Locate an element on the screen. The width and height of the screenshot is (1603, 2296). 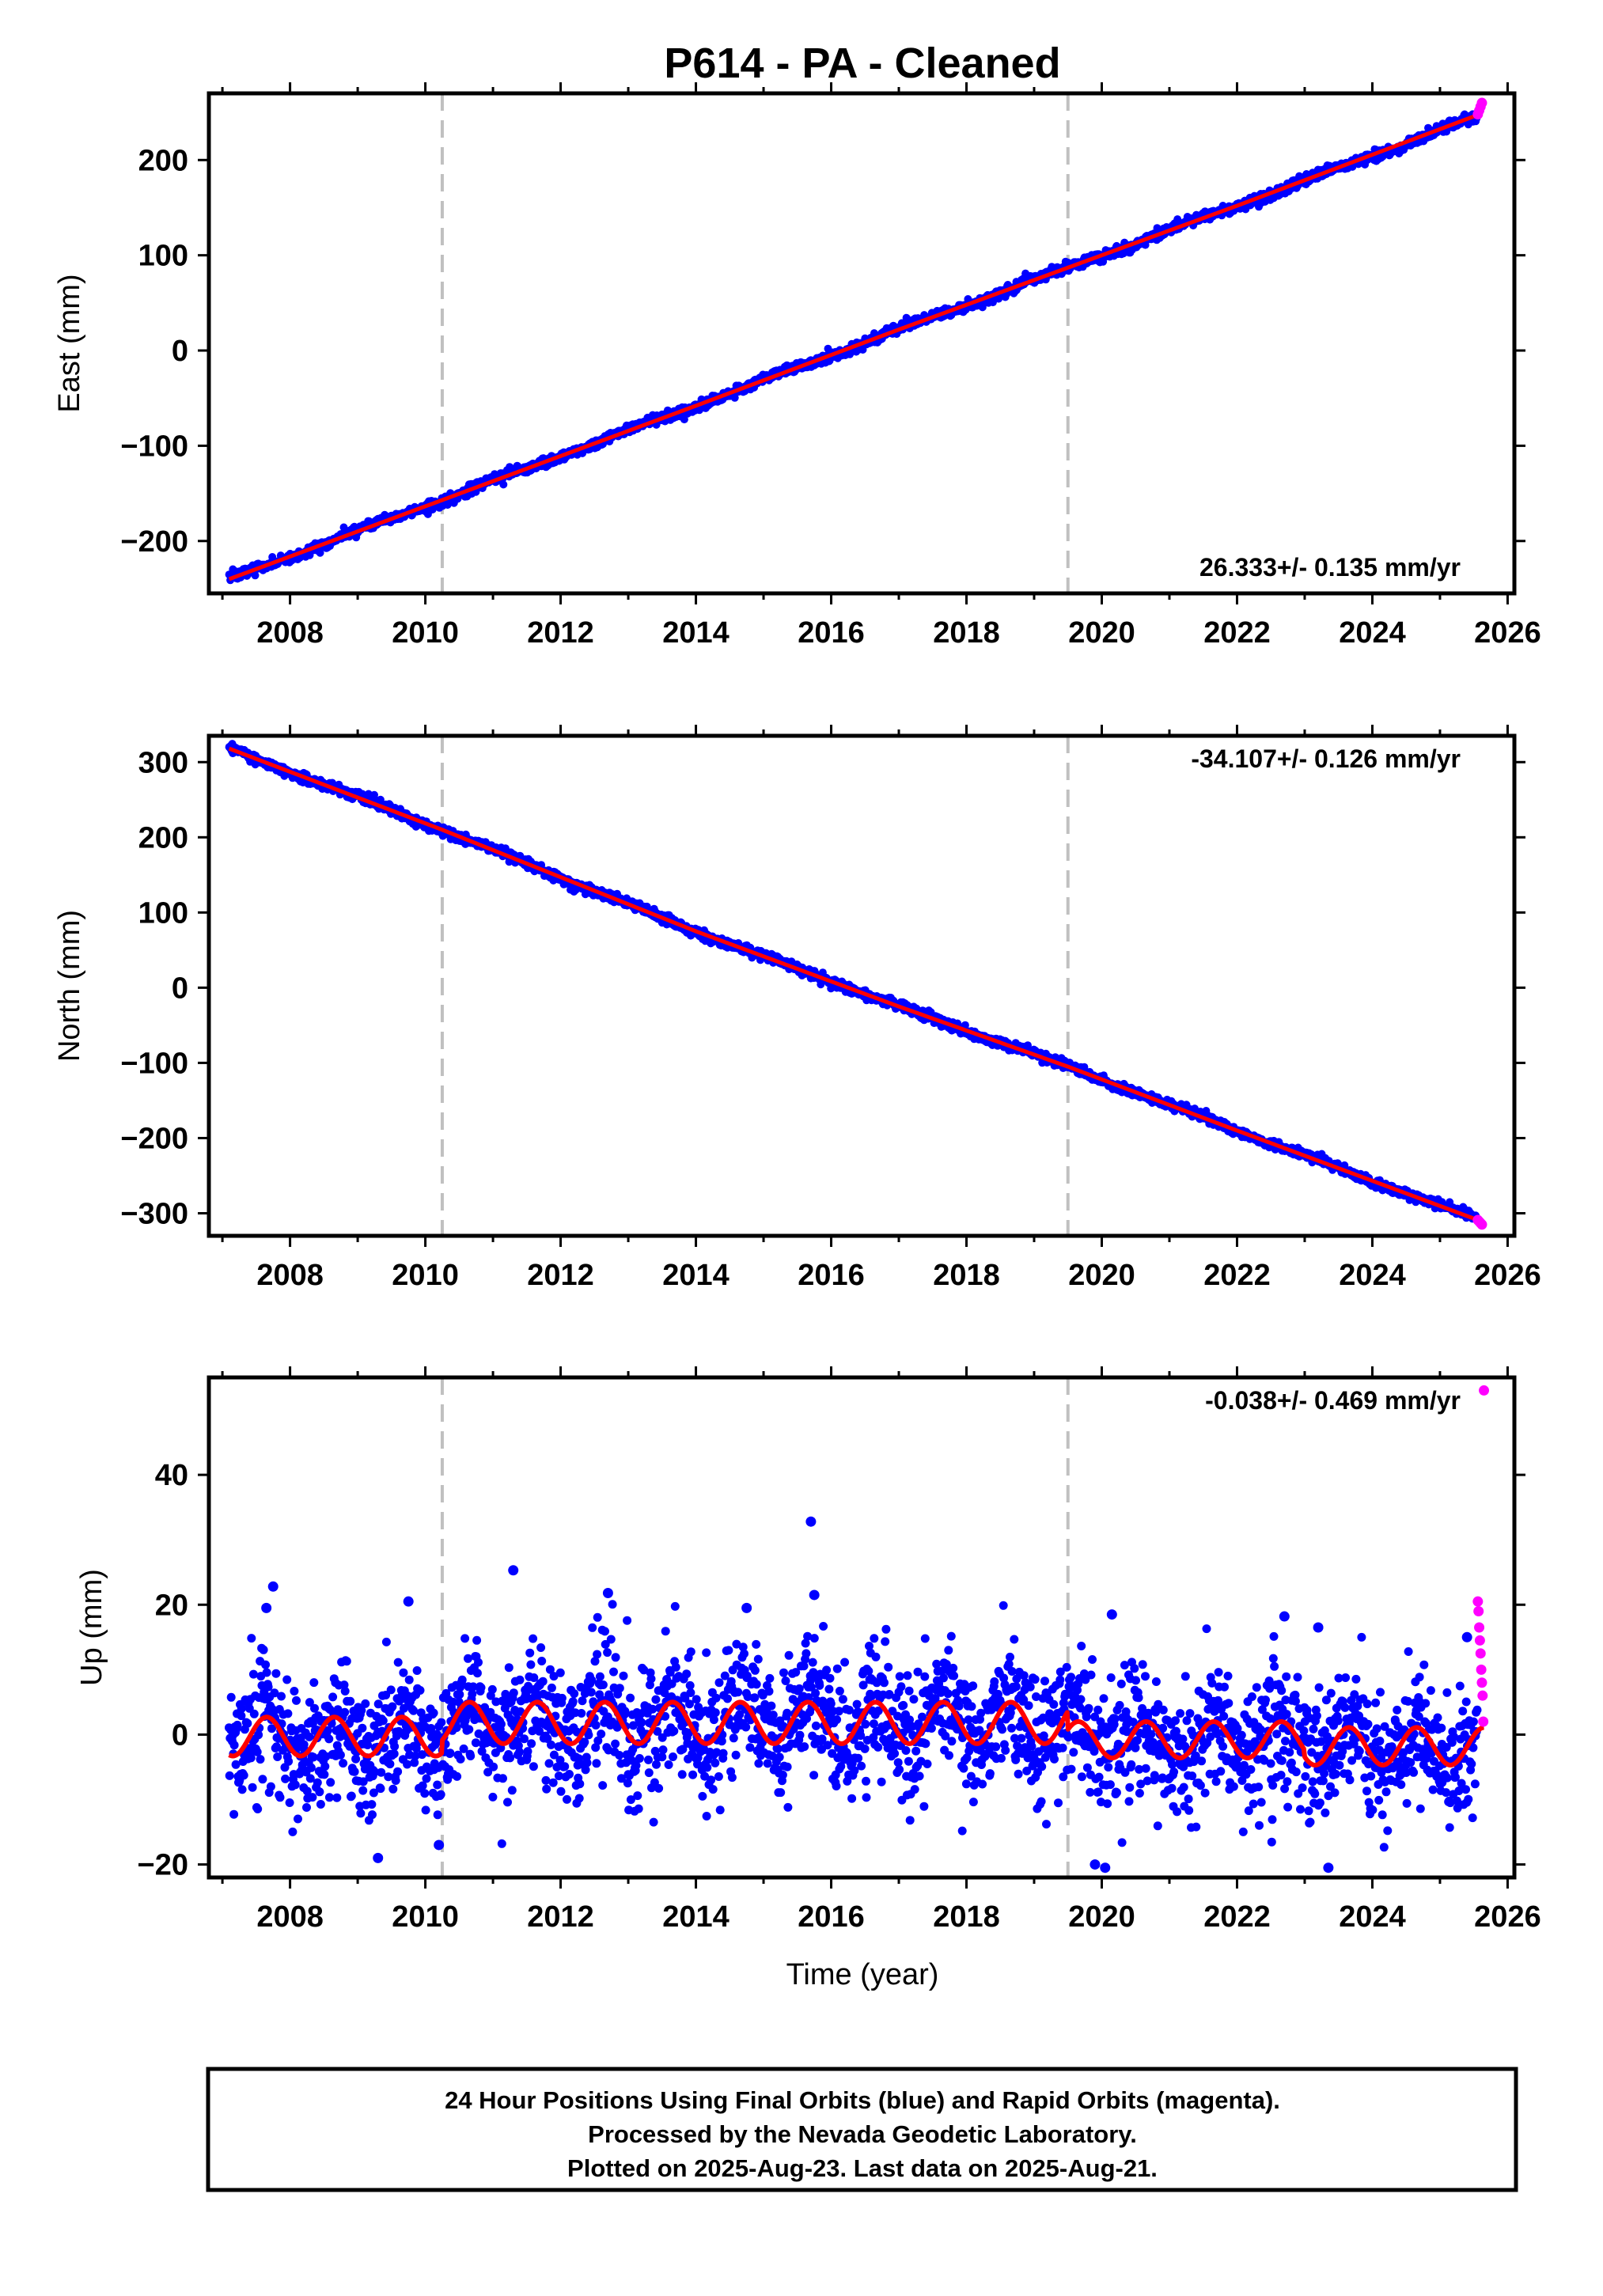
north-x-tick-label: 2010 is located at coordinates (425, 1275).